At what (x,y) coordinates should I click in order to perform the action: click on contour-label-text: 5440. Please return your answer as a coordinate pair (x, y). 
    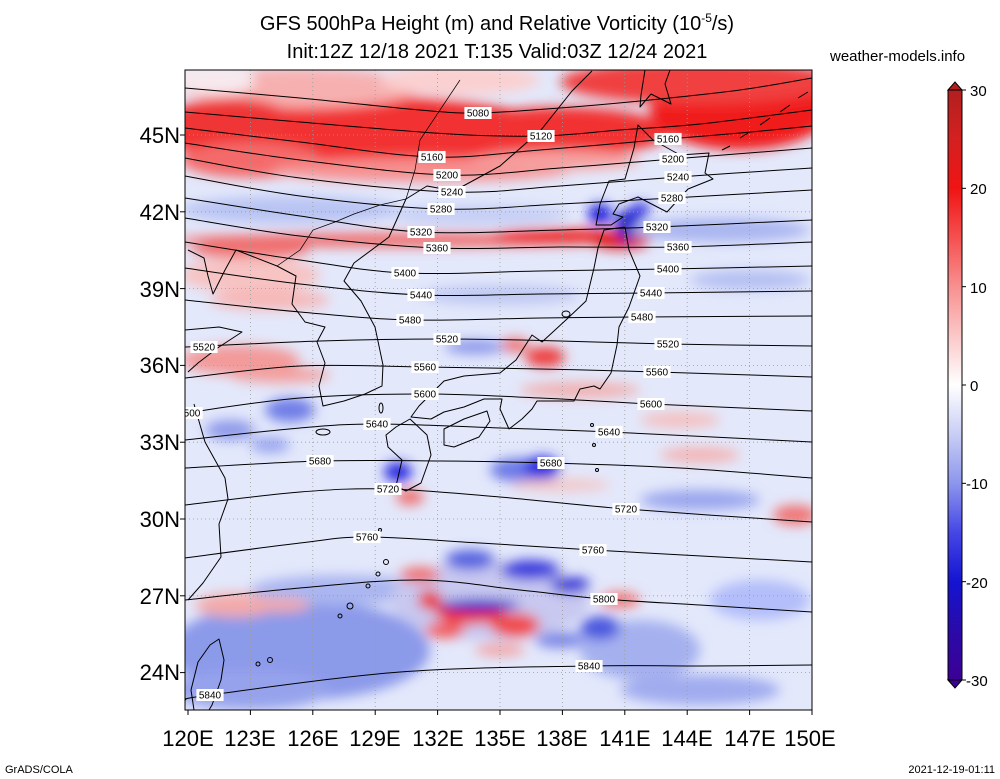
    Looking at the image, I should click on (651, 294).